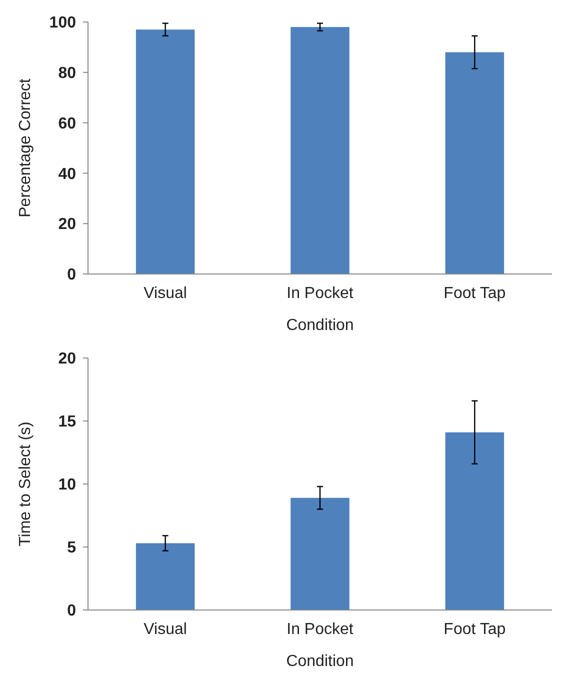 The height and width of the screenshot is (689, 580). I want to click on y-axis-title: Percentage Correct, so click(25, 148).